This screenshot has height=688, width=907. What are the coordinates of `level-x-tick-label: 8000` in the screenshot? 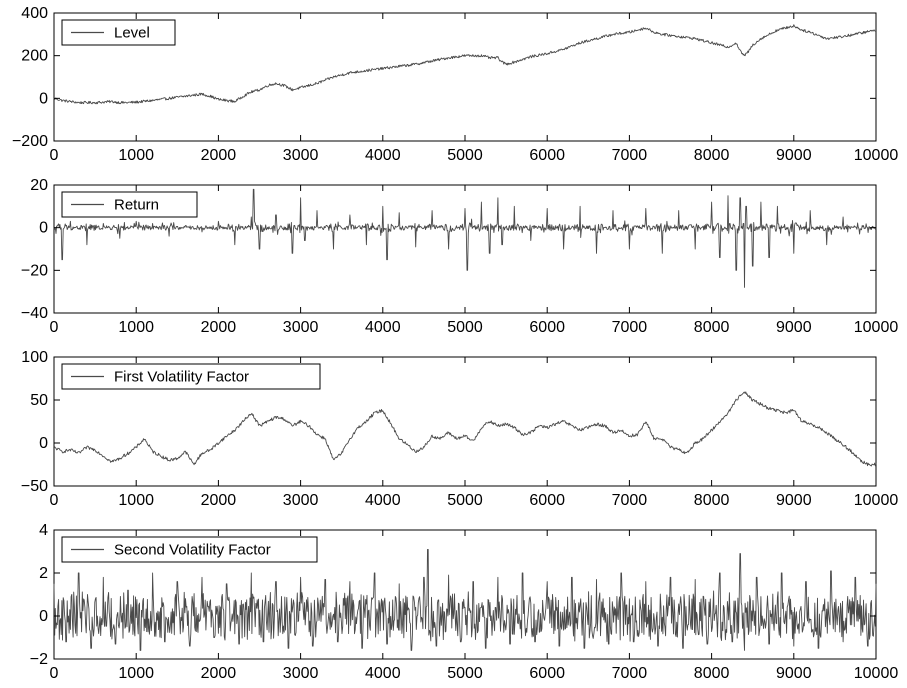 It's located at (712, 155).